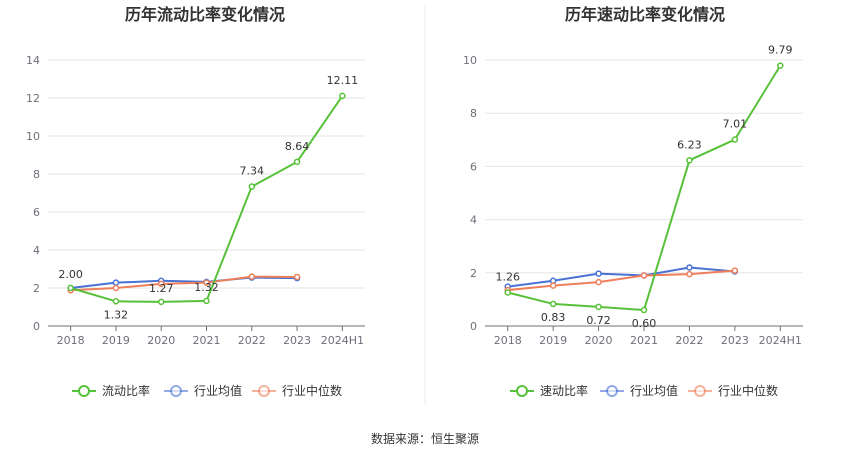  Describe the element at coordinates (70, 274) in the screenshot. I see `data-label: 2.00` at that location.